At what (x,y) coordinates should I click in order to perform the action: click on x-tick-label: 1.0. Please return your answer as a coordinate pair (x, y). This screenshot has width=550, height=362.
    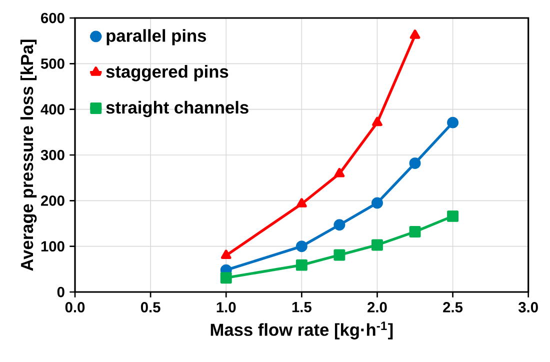
    Looking at the image, I should click on (226, 307).